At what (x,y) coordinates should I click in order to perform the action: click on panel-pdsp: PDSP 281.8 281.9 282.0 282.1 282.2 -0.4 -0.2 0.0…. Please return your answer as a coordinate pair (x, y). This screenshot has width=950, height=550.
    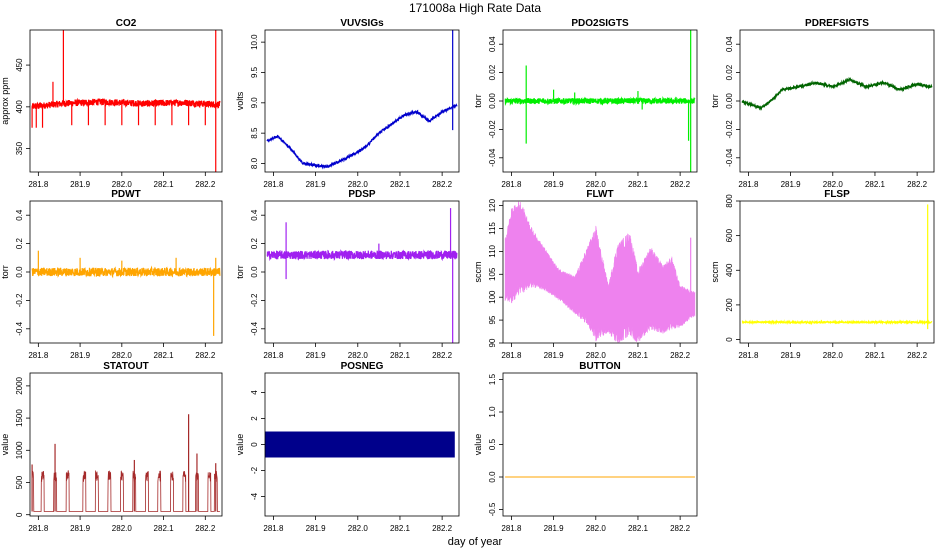
    Looking at the image, I should click on (347, 274).